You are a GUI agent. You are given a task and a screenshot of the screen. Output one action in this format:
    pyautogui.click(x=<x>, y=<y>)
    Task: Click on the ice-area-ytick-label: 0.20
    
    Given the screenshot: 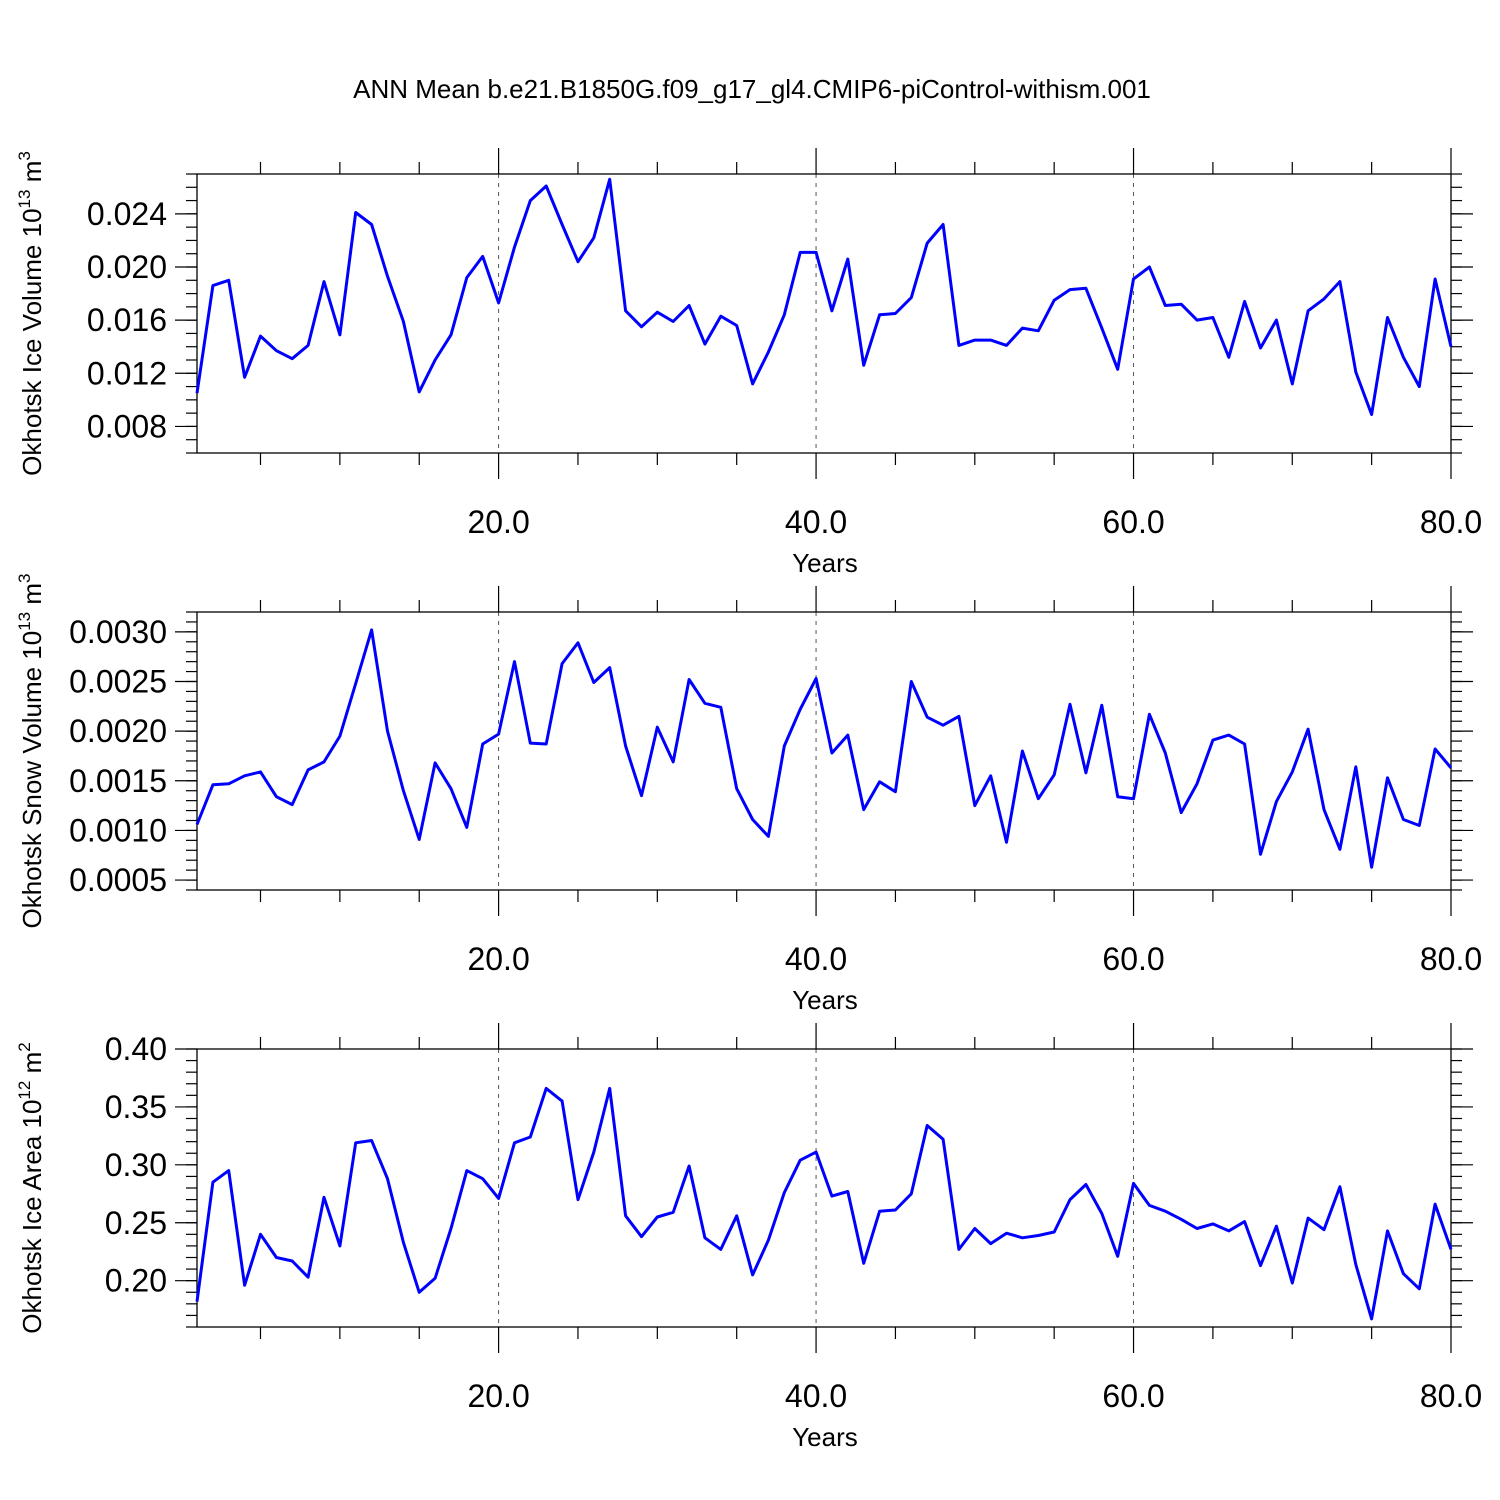 What is the action you would take?
    pyautogui.click(x=136, y=1281)
    